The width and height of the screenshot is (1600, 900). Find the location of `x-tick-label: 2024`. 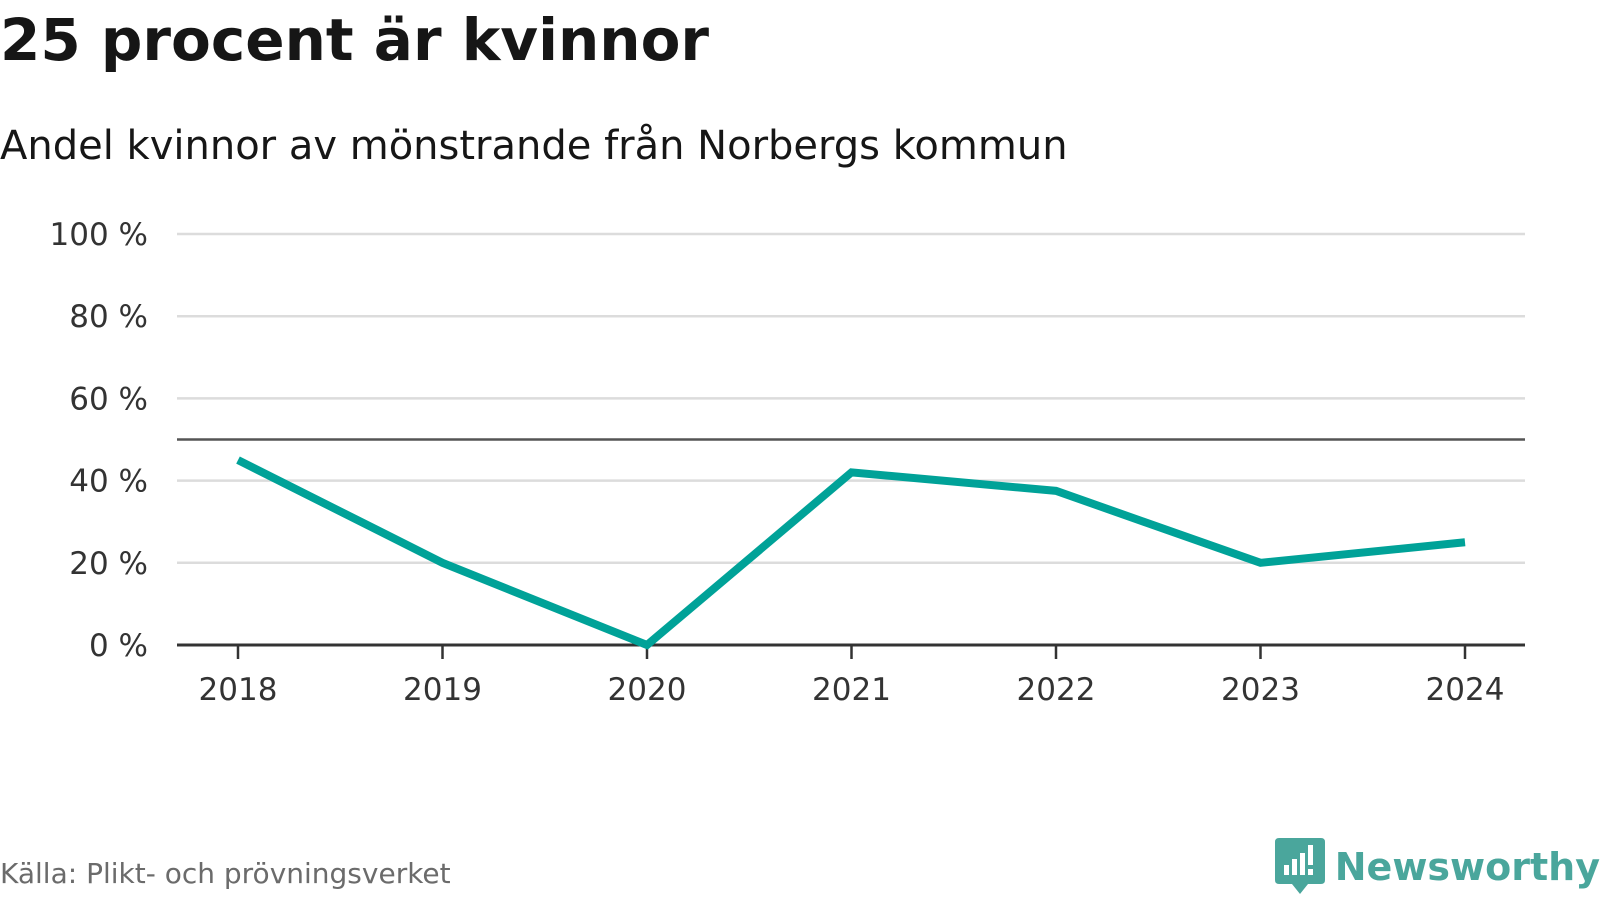

x-tick-label: 2024 is located at coordinates (1465, 690).